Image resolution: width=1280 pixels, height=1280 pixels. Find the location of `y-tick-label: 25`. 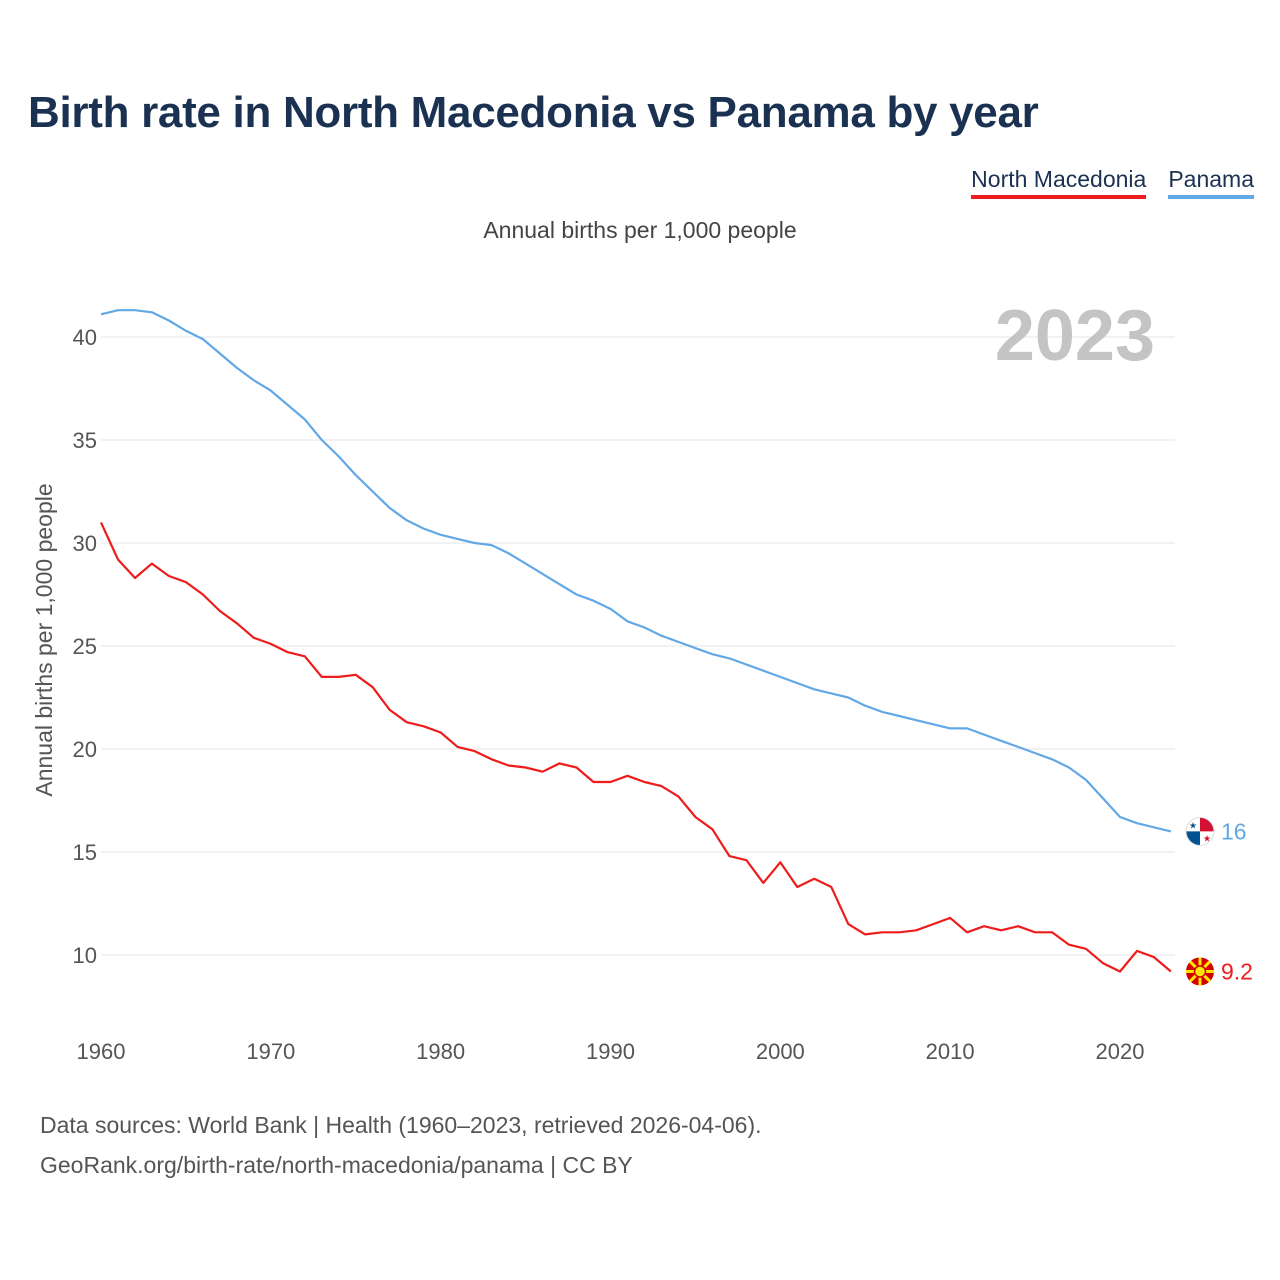

y-tick-label: 25 is located at coordinates (85, 646).